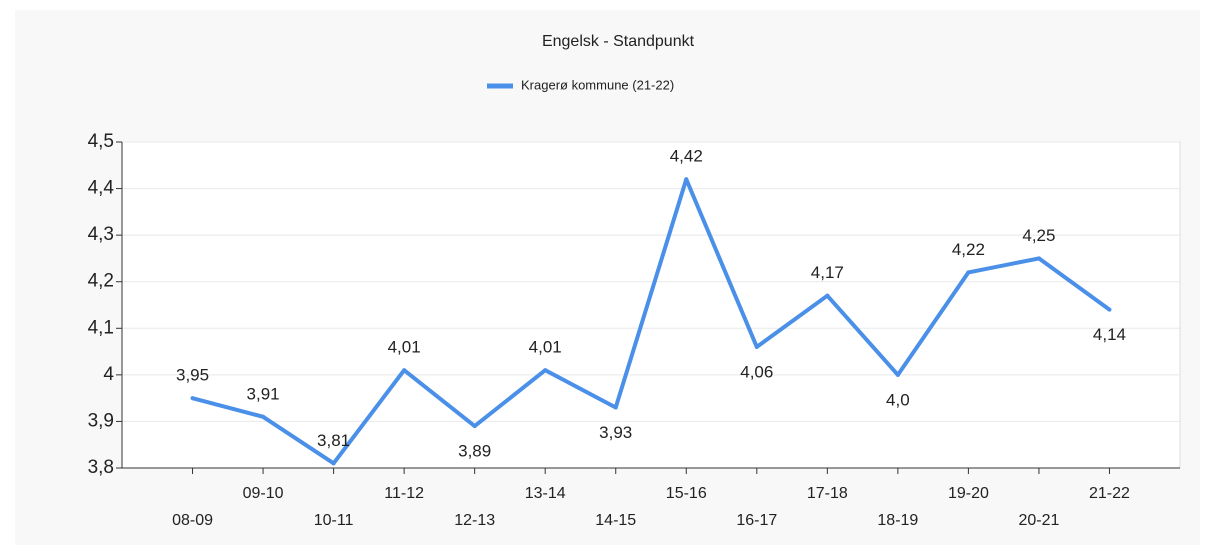 The image size is (1215, 551). What do you see at coordinates (263, 393) in the screenshot?
I see `data-label: 3,91` at bounding box center [263, 393].